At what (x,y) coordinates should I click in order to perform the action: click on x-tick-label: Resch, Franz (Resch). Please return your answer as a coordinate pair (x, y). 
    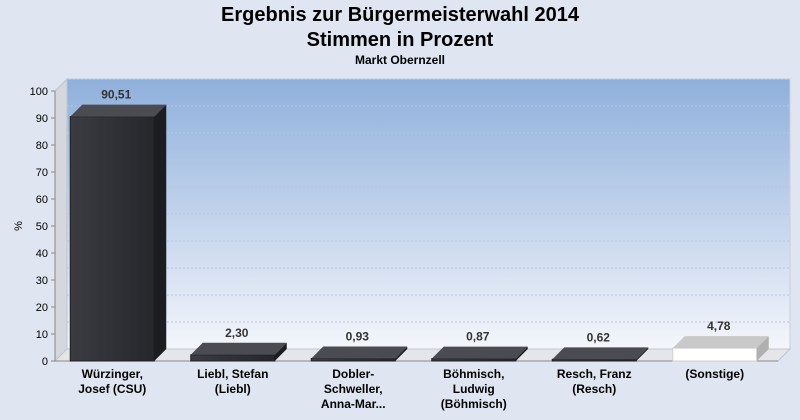
    Looking at the image, I should click on (594, 381).